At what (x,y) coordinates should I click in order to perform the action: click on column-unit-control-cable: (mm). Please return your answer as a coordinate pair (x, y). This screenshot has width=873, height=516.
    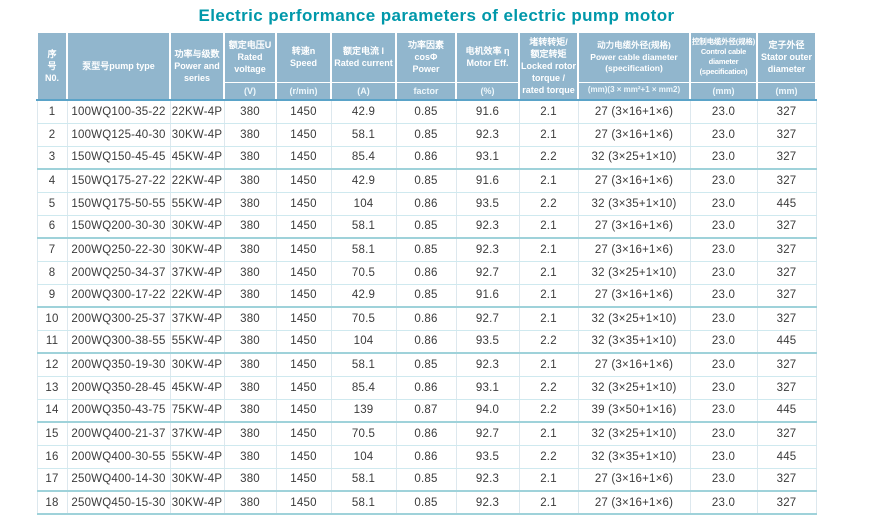
    Looking at the image, I should click on (723, 91).